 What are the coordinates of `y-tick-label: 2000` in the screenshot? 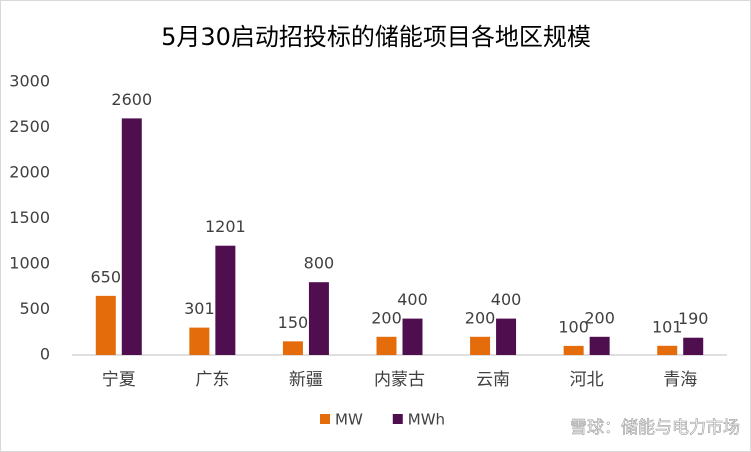 It's located at (29, 172).